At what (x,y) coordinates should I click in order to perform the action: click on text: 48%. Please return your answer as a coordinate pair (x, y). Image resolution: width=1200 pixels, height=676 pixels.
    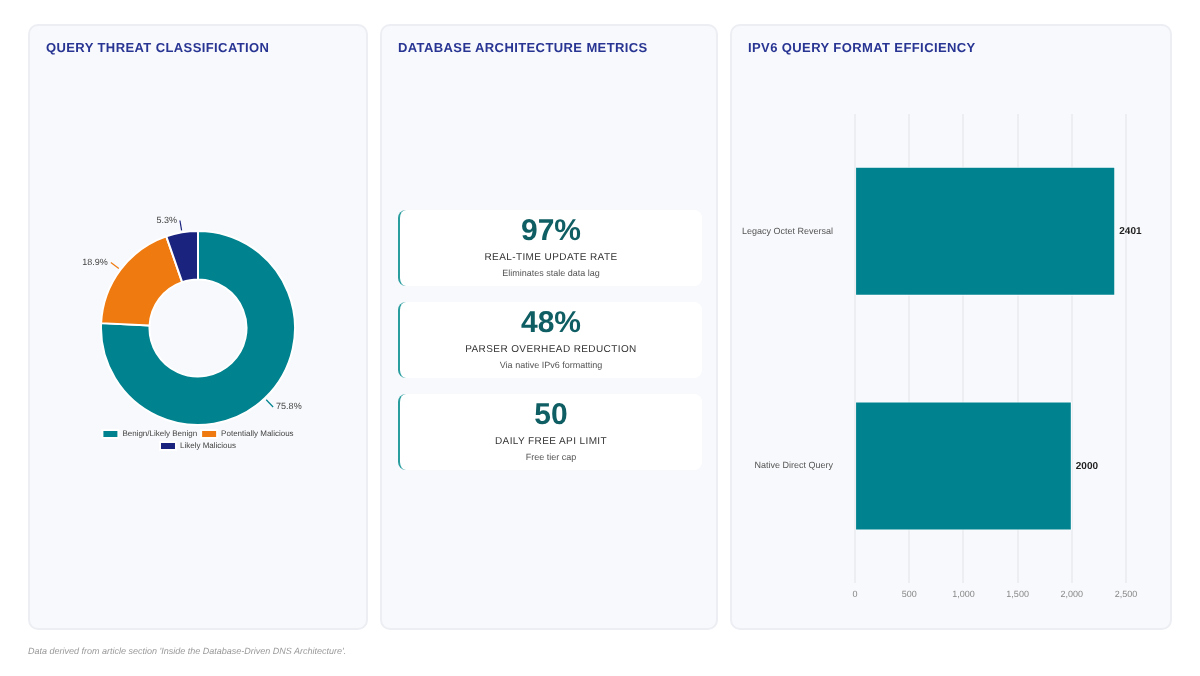
    Looking at the image, I should click on (551, 323).